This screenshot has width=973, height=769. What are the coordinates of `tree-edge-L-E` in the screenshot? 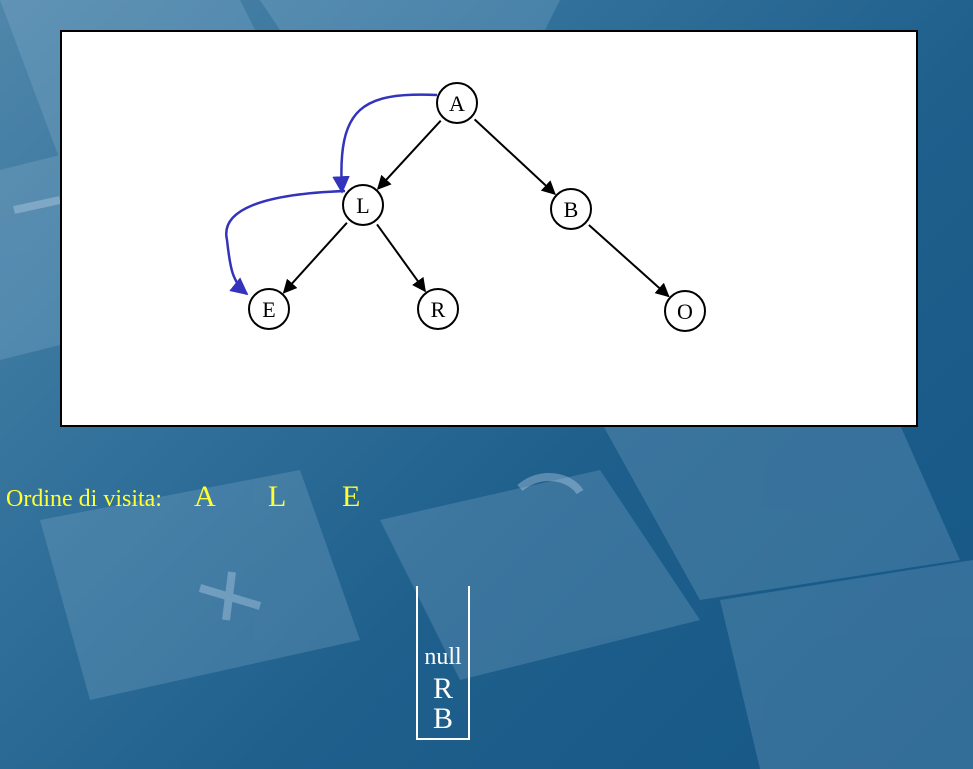 It's located at (315, 258).